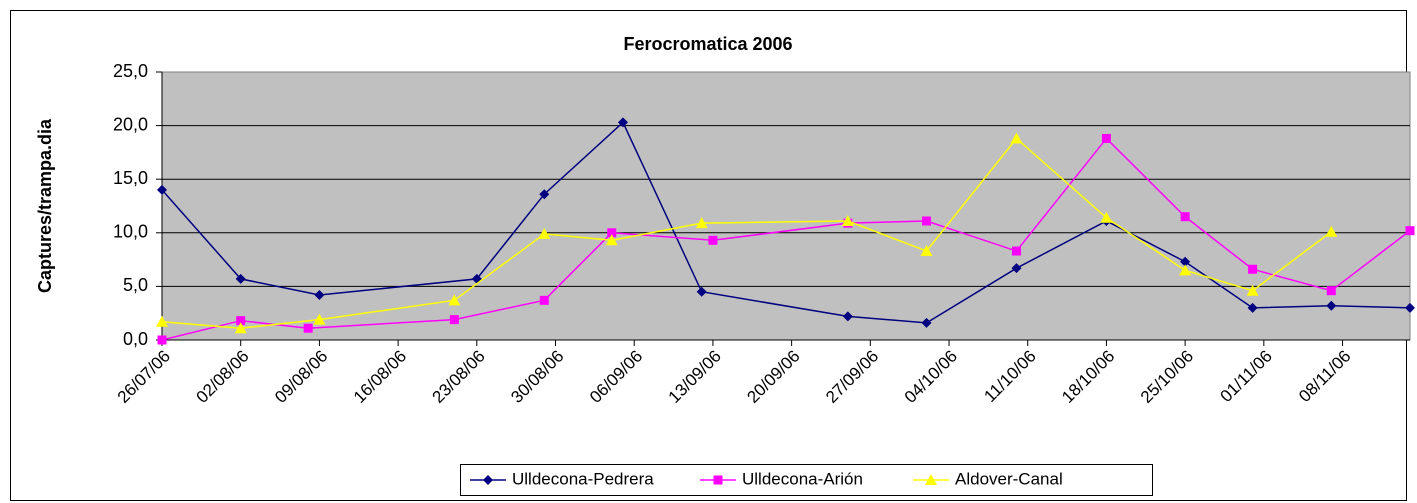 Image resolution: width=1417 pixels, height=503 pixels. Describe the element at coordinates (130, 71) in the screenshot. I see `y-tick-label: 25,0` at that location.